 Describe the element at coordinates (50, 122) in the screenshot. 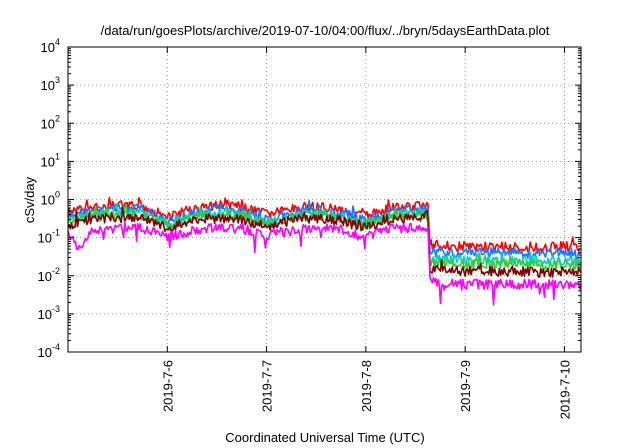

I see `y-tick-label: 10²` at that location.